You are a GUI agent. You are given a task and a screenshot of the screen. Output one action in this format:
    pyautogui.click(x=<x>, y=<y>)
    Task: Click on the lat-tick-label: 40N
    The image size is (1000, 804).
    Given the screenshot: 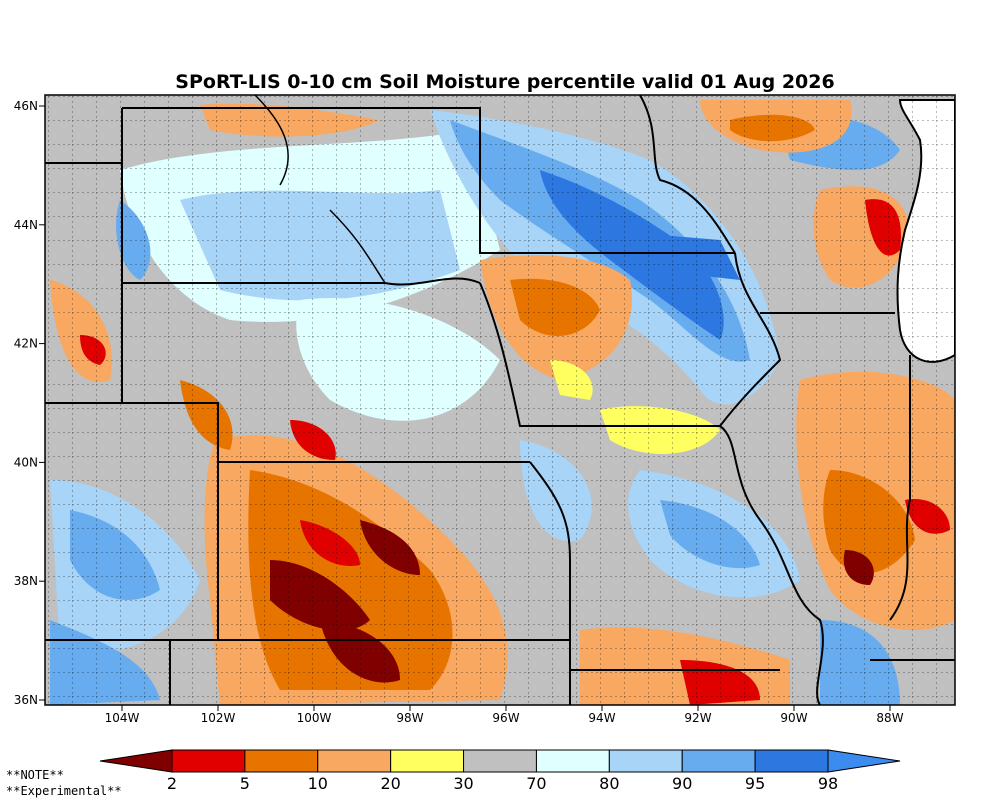 What is the action you would take?
    pyautogui.click(x=26, y=462)
    